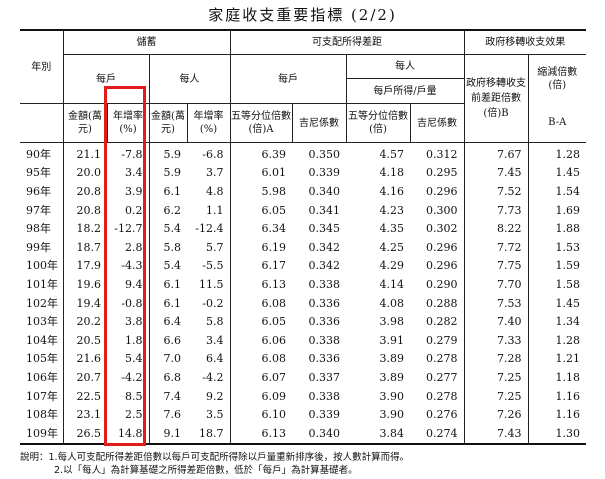 This screenshot has width=605, height=479. Describe the element at coordinates (437, 340) in the screenshot. I see `value-cell: 0.279` at that location.